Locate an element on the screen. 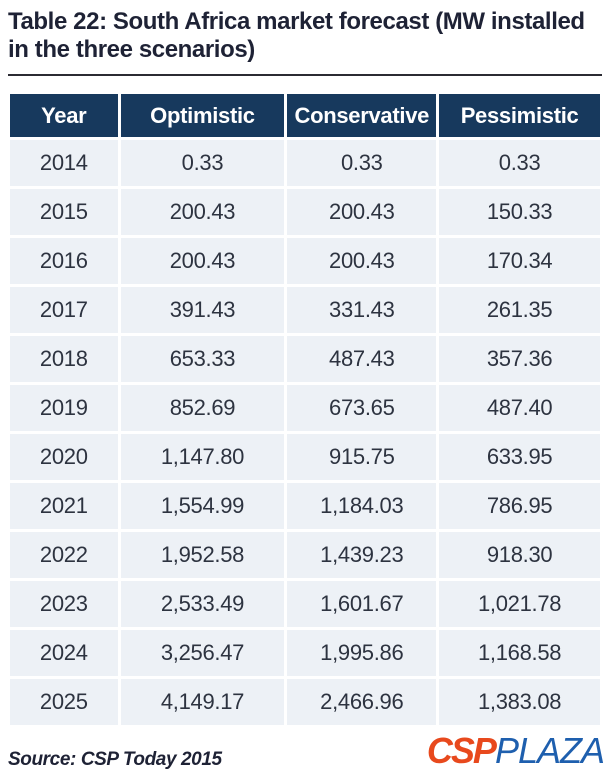 This screenshot has width=610, height=781. header-row: Year Optimistic Conservative Pessimistic is located at coordinates (305, 115).